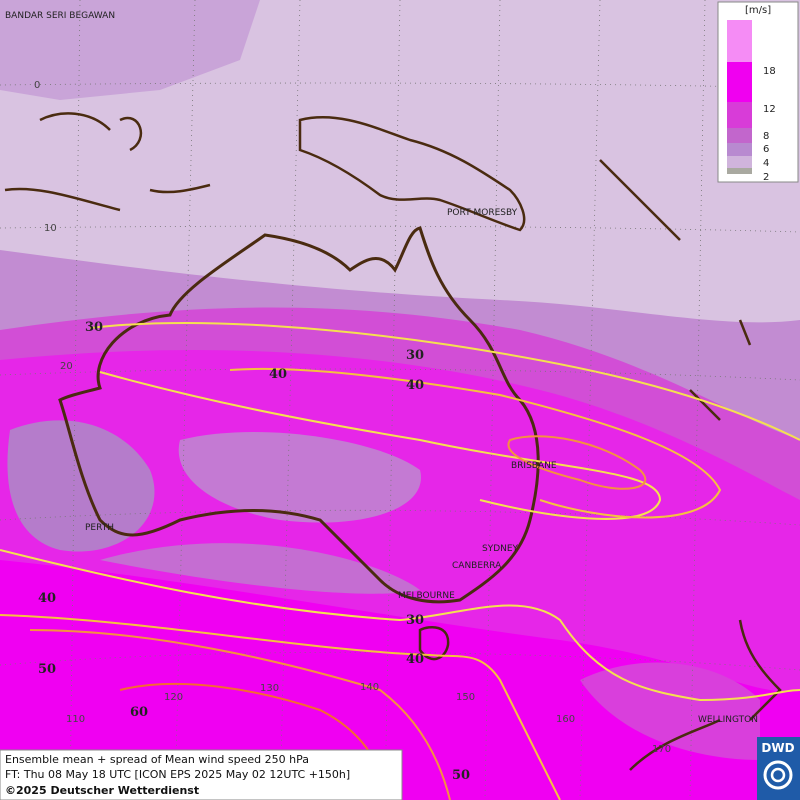 The image size is (800, 800). Describe the element at coordinates (477, 566) in the screenshot. I see `city-label: CANBERRA` at that location.